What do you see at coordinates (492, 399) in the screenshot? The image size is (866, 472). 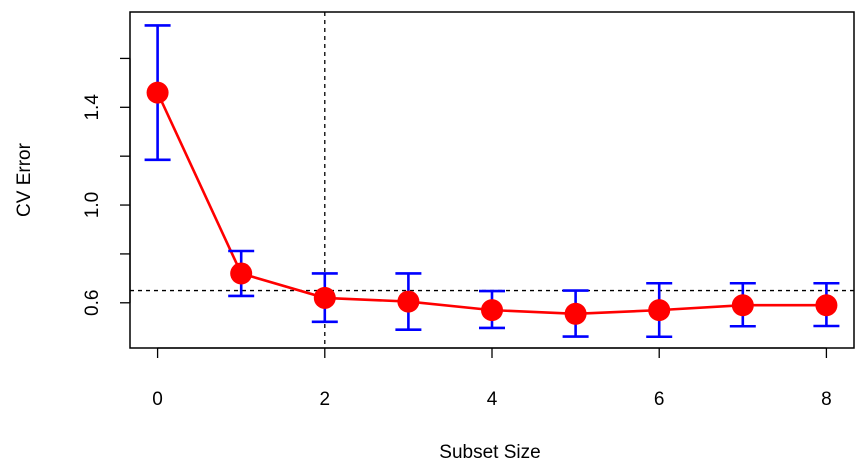 I see `x-tick-label-4: 4` at bounding box center [492, 399].